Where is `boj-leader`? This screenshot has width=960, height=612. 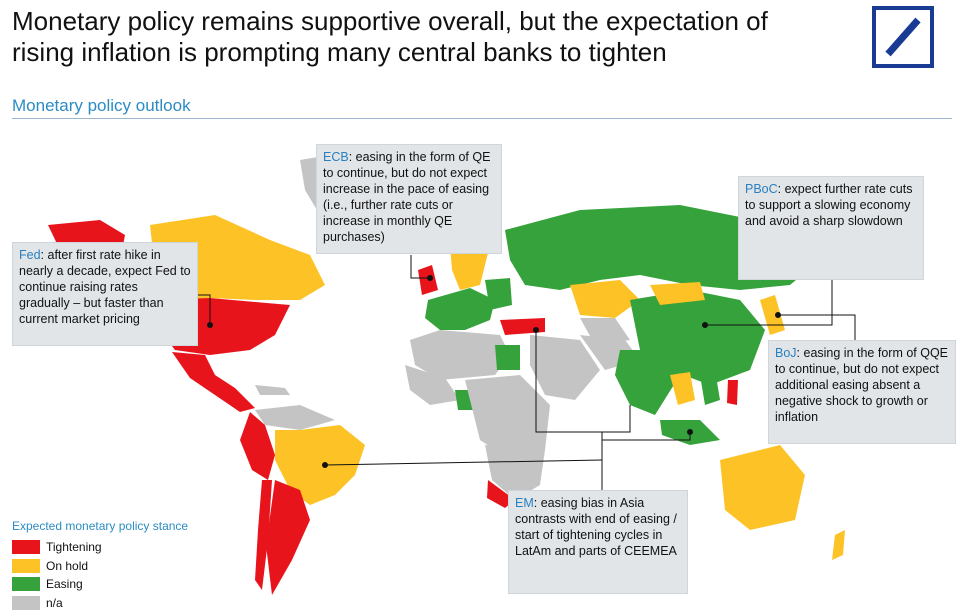 boj-leader is located at coordinates (816, 327).